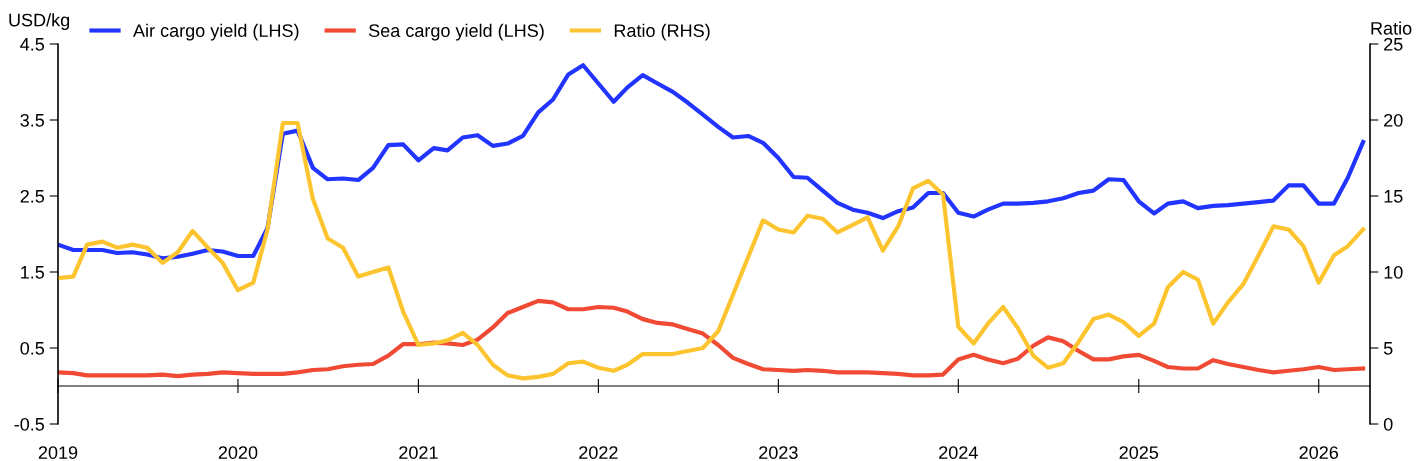 Image resolution: width=1427 pixels, height=461 pixels. Describe the element at coordinates (33, 272) in the screenshot. I see `y-tick-label: 1.5` at that location.